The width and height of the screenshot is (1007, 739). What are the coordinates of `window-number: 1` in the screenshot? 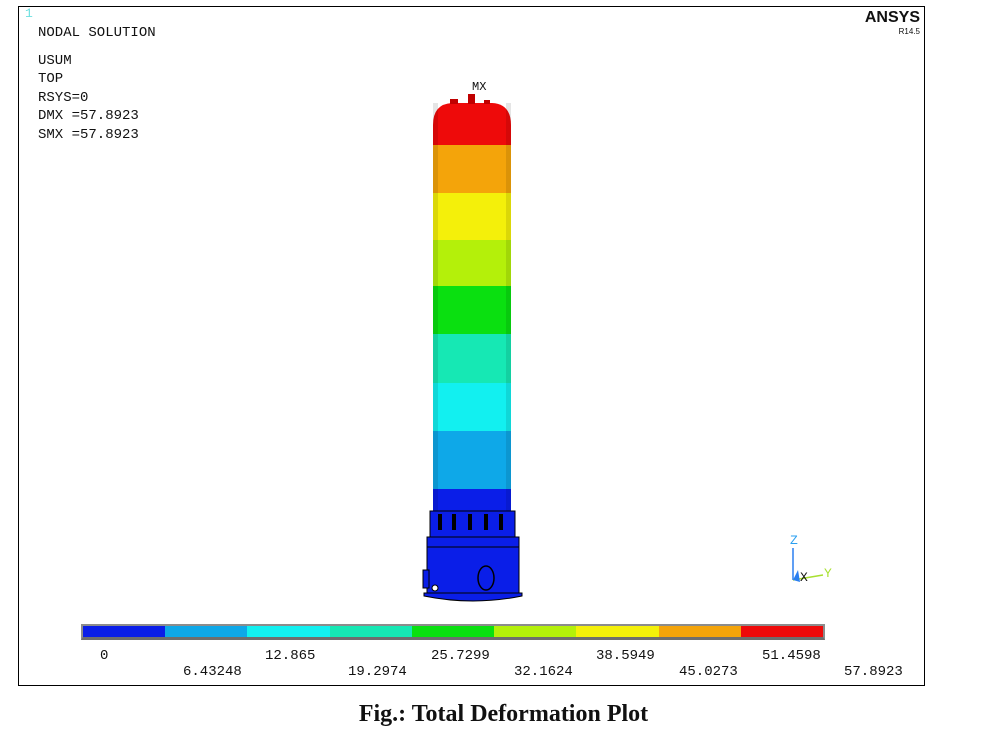 It's located at (29, 13).